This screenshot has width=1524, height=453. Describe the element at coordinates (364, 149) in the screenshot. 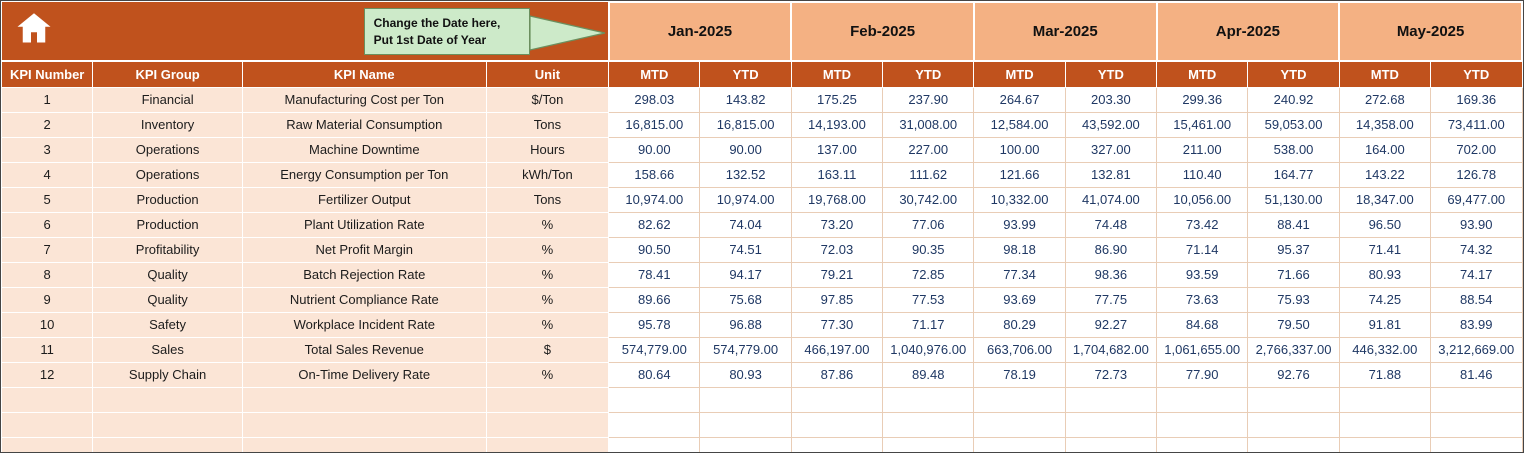

I see `kpi-name-cell: Machine Downtime` at that location.